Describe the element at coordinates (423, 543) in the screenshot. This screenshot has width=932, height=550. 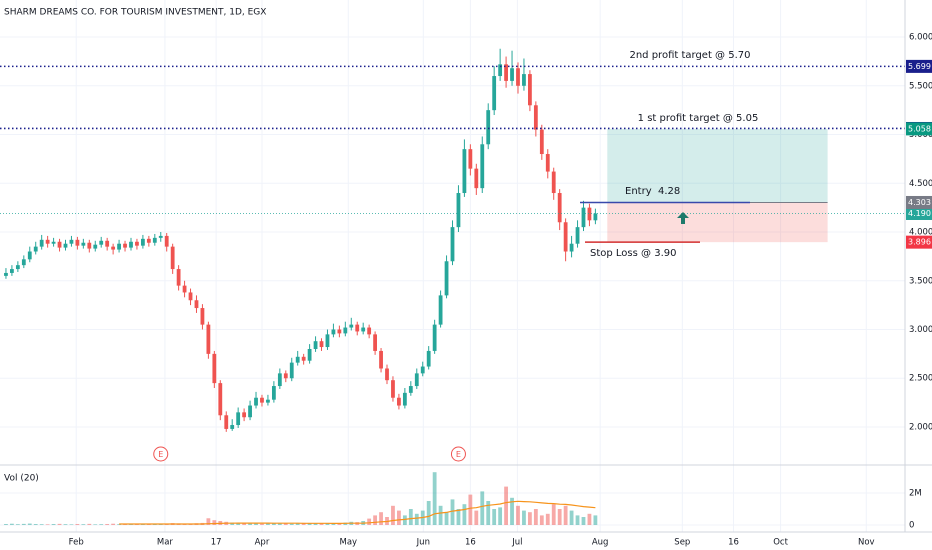
I see `x-tick-label: Jun` at that location.